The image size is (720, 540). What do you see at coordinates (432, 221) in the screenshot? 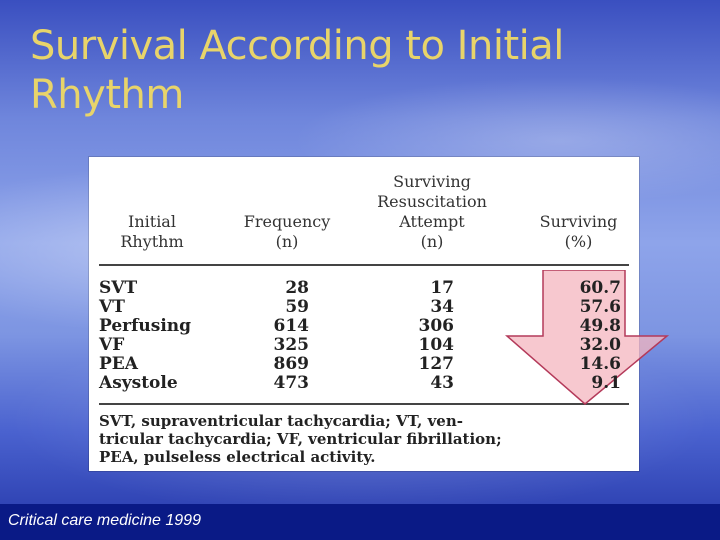
I see `header-surv-att-line3: Attempt` at bounding box center [432, 221].